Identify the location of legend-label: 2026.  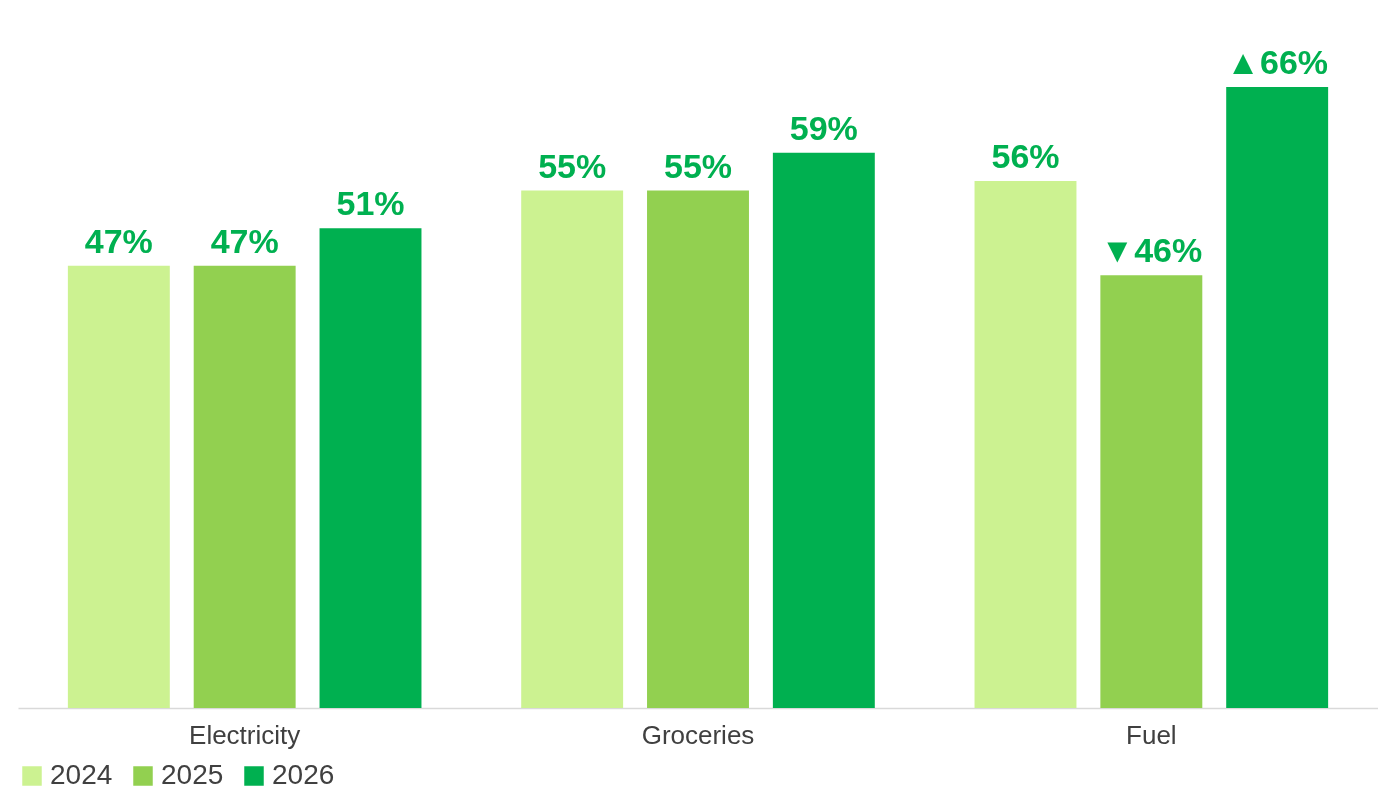
(303, 774).